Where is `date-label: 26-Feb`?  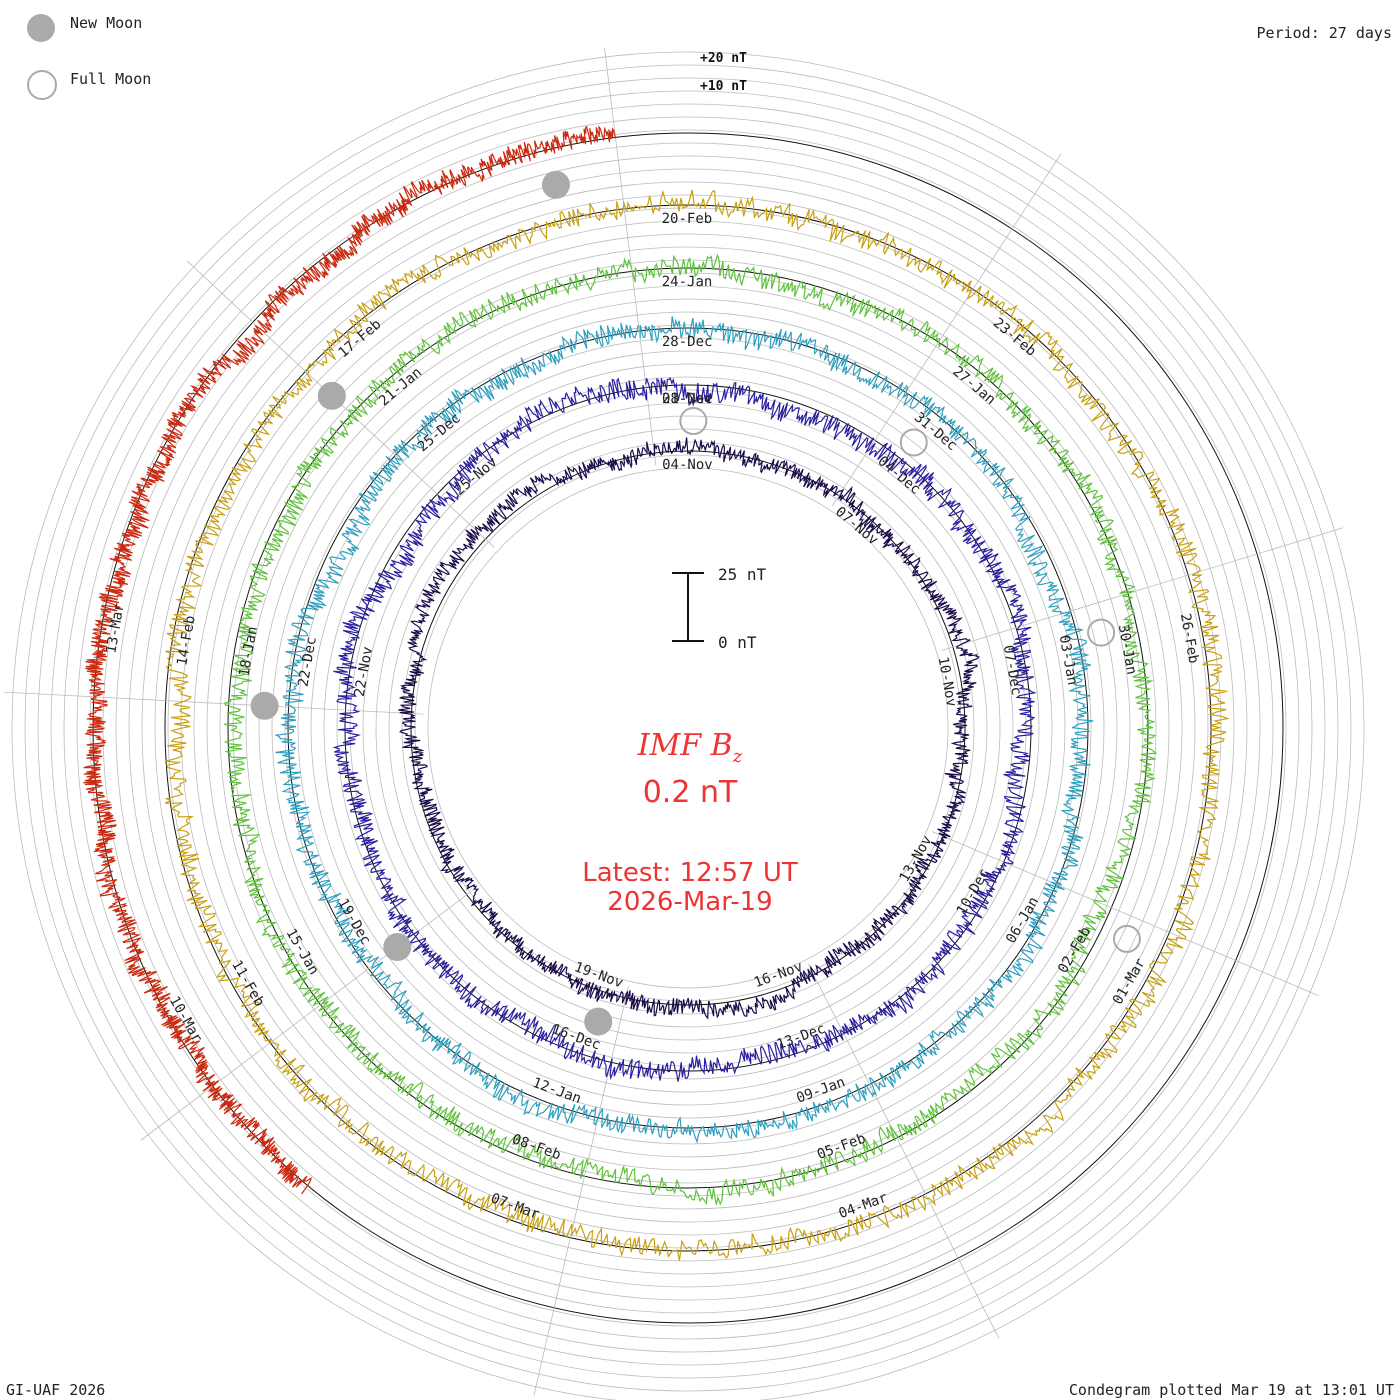 date-label: 26-Feb is located at coordinates (1189, 638).